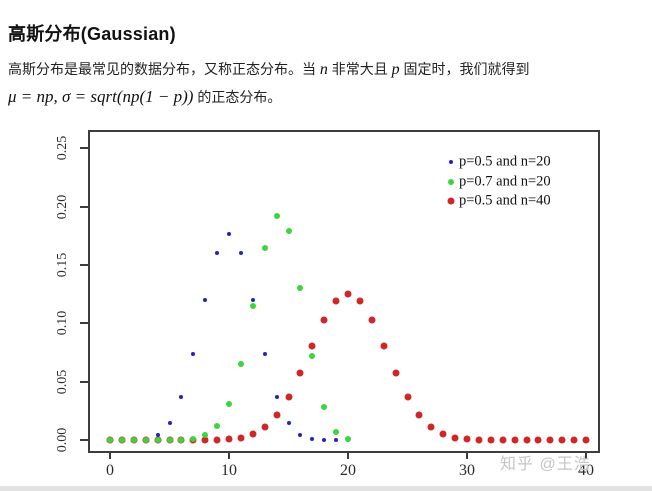  Describe the element at coordinates (467, 470) in the screenshot. I see `x-axis-tick-label: 30` at that location.